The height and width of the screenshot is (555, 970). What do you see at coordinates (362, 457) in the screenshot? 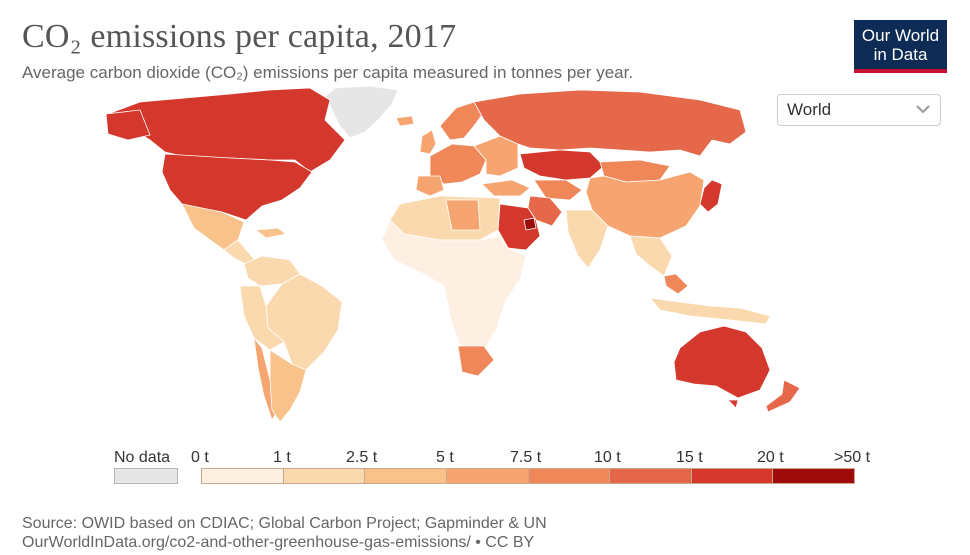
I see `legend-label-2: 2.5 t` at bounding box center [362, 457].